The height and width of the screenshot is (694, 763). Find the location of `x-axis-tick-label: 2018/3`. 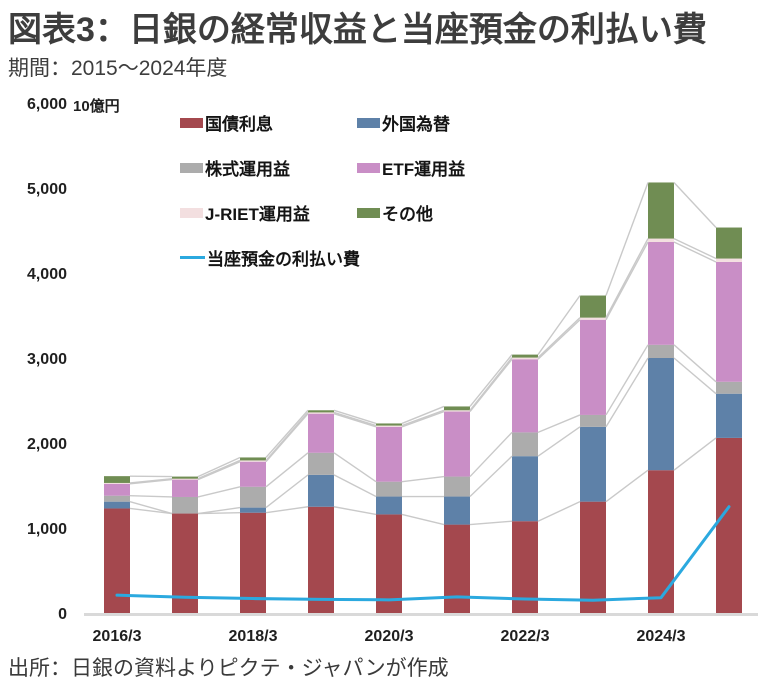

x-axis-tick-label: 2018/3 is located at coordinates (253, 636).